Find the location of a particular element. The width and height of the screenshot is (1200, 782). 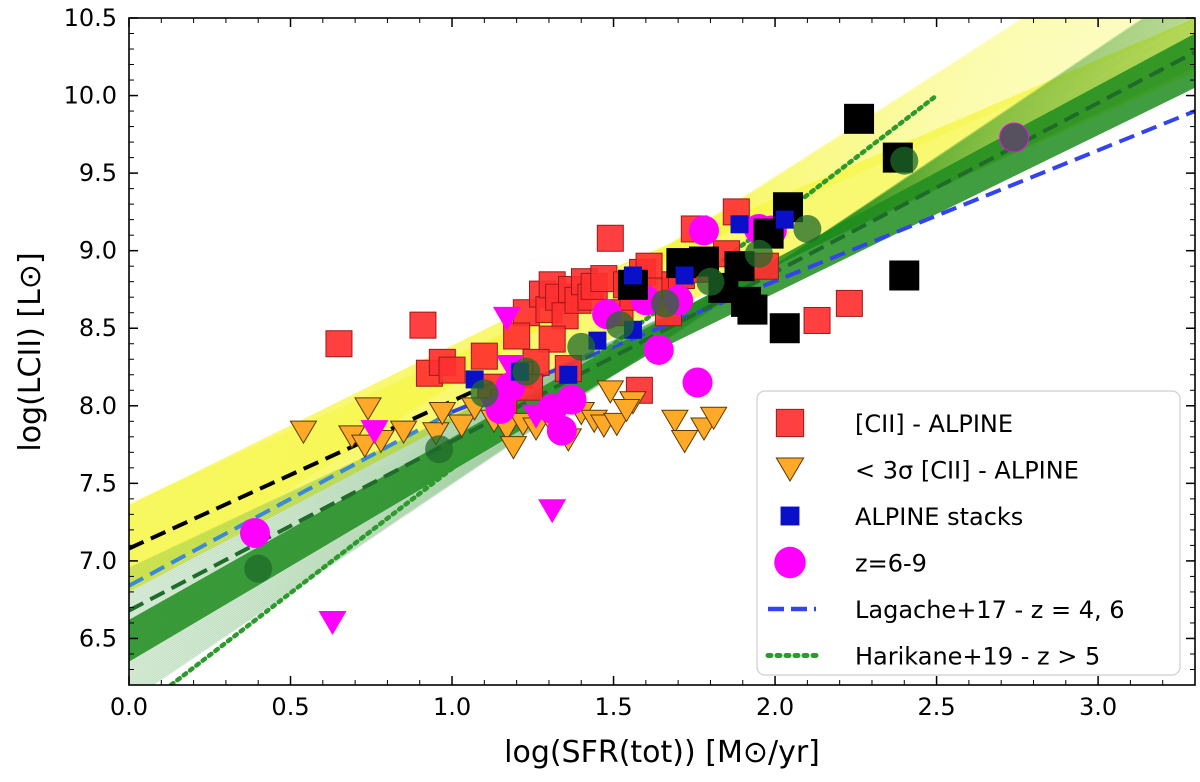

x-axis-label: log(SFR(tot)) [M⊙/yr] is located at coordinates (662, 752).